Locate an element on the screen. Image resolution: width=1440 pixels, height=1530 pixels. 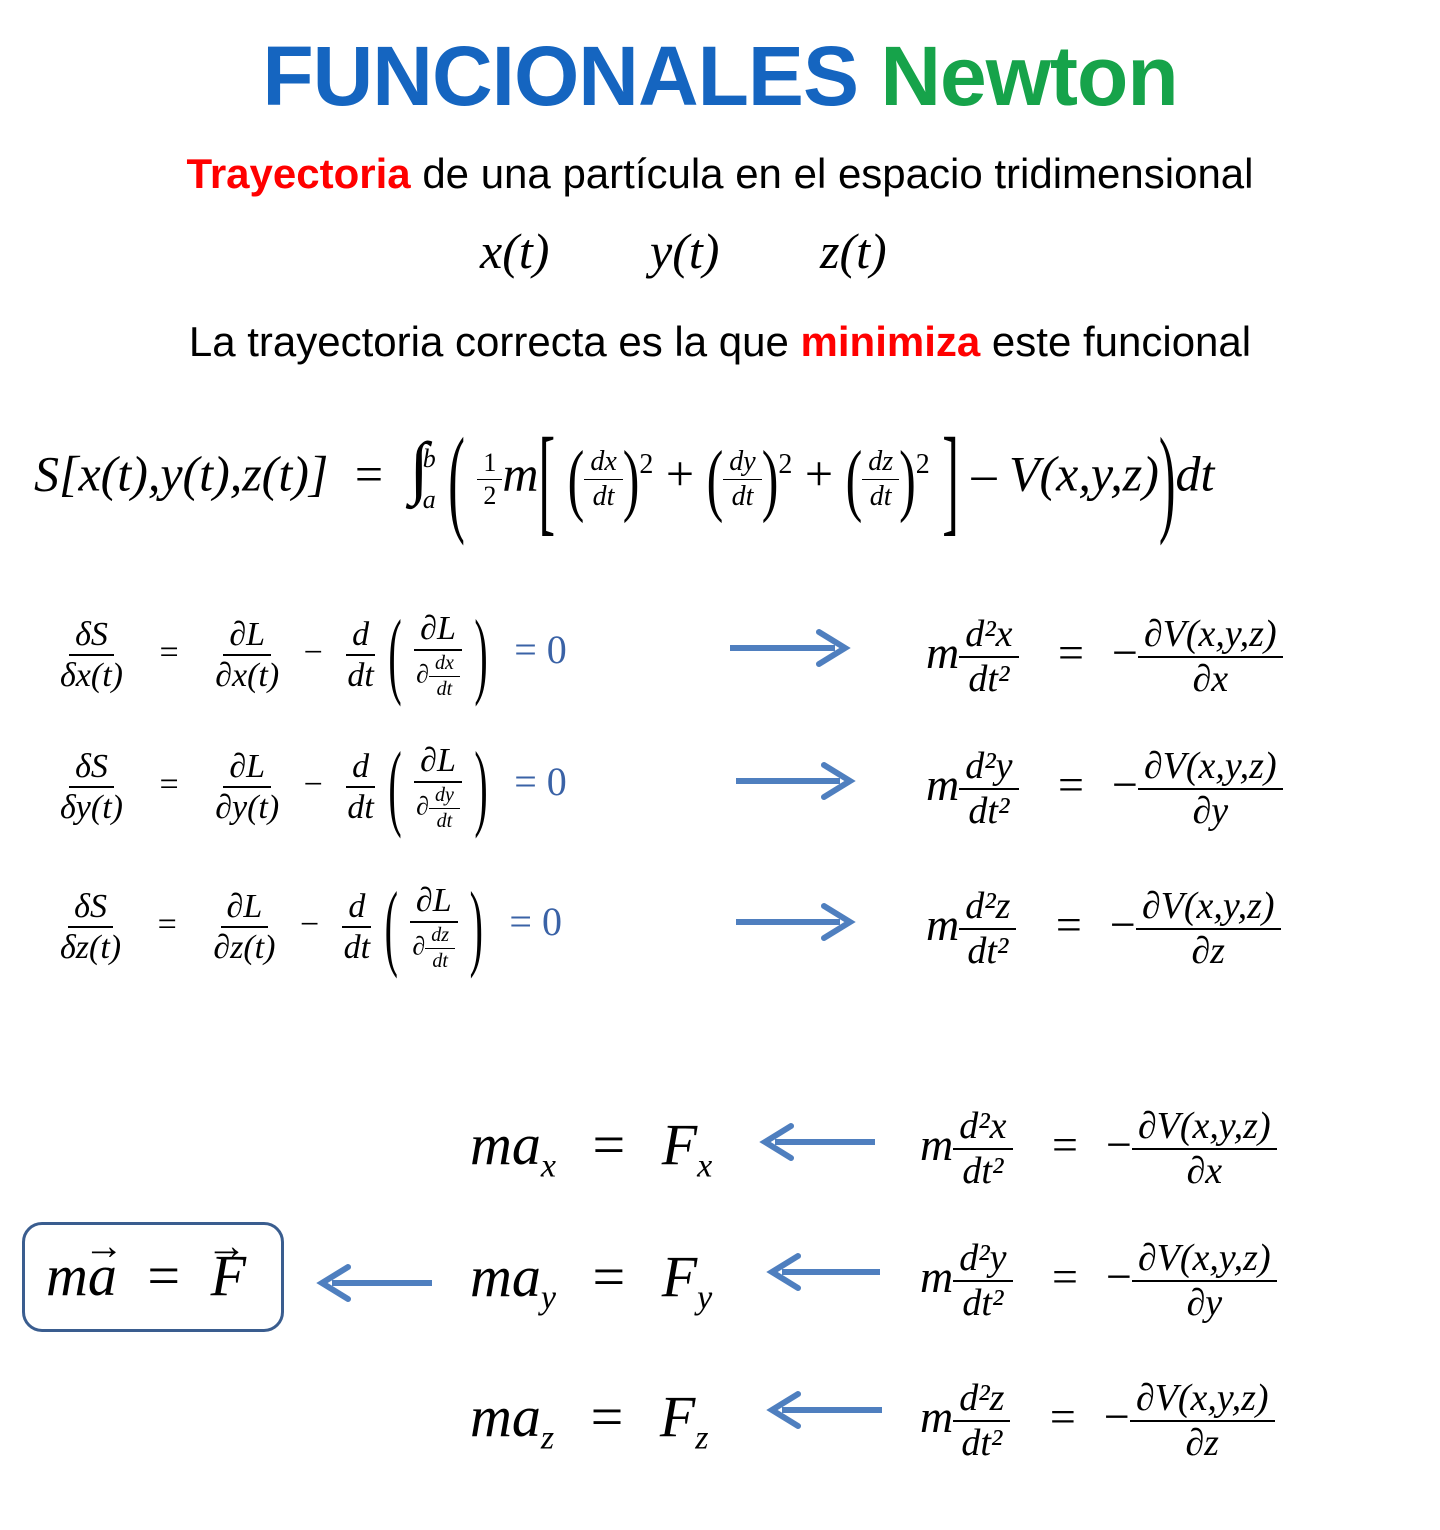
subtitle2-after: este funcional is located at coordinates (1121, 341).